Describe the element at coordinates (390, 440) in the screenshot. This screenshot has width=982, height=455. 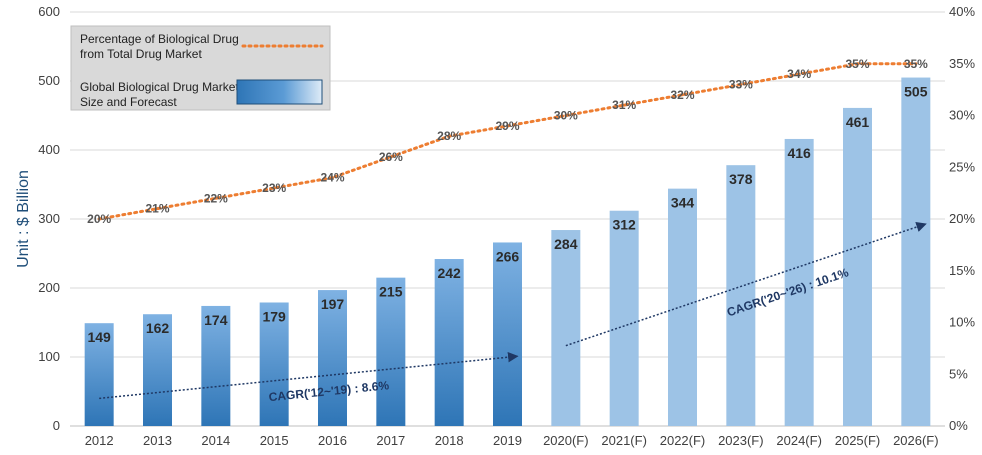
I see `x-tick-label: 2017` at that location.